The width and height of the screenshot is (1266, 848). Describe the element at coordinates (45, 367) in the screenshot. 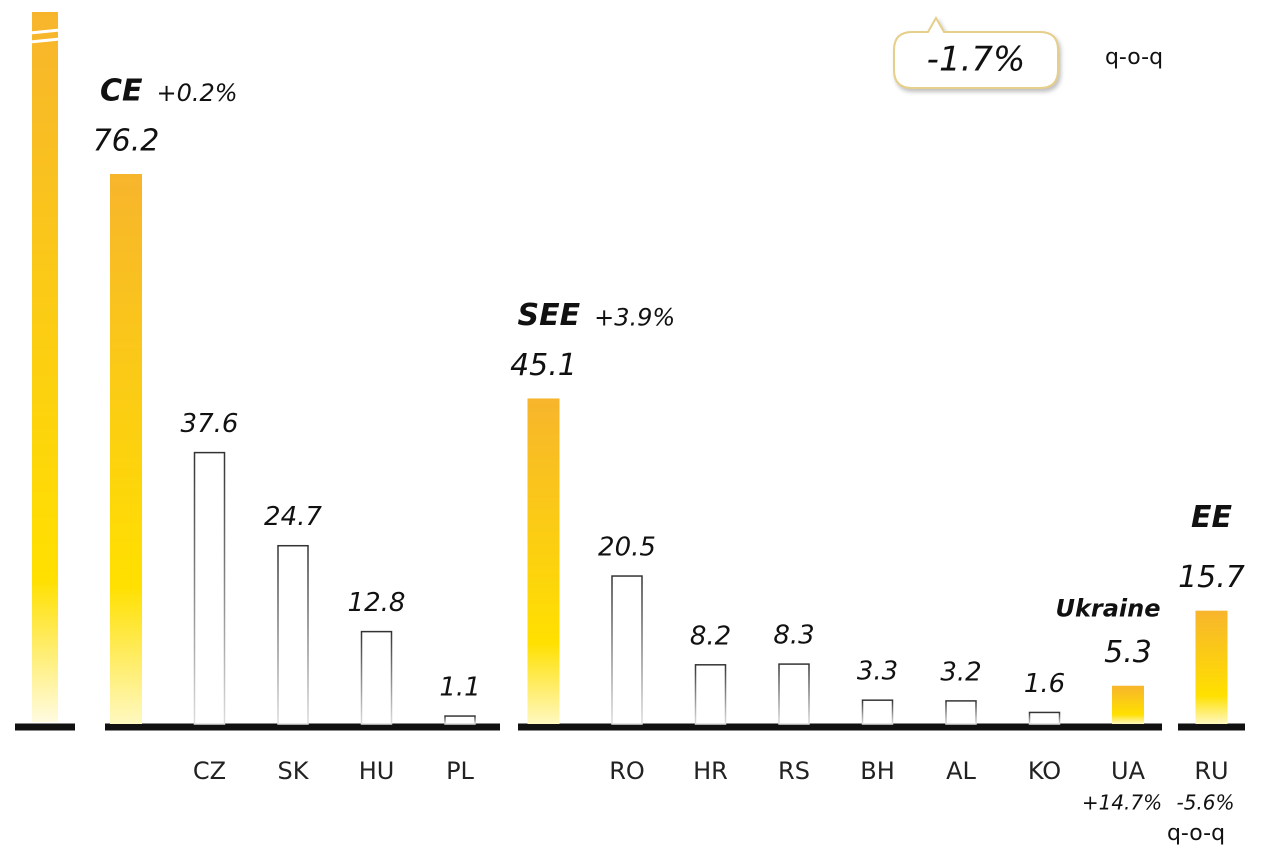

I see `total-bar` at that location.